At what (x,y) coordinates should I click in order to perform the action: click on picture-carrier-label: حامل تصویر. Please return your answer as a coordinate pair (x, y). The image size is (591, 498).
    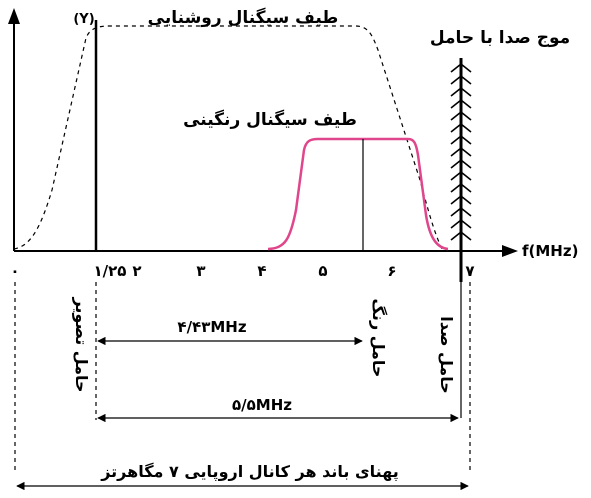
    Looking at the image, I should click on (81, 344).